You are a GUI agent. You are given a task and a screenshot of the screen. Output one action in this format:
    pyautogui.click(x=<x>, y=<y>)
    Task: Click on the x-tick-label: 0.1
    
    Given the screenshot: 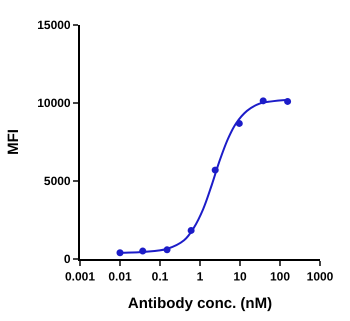 What is the action you would take?
    pyautogui.click(x=160, y=276)
    